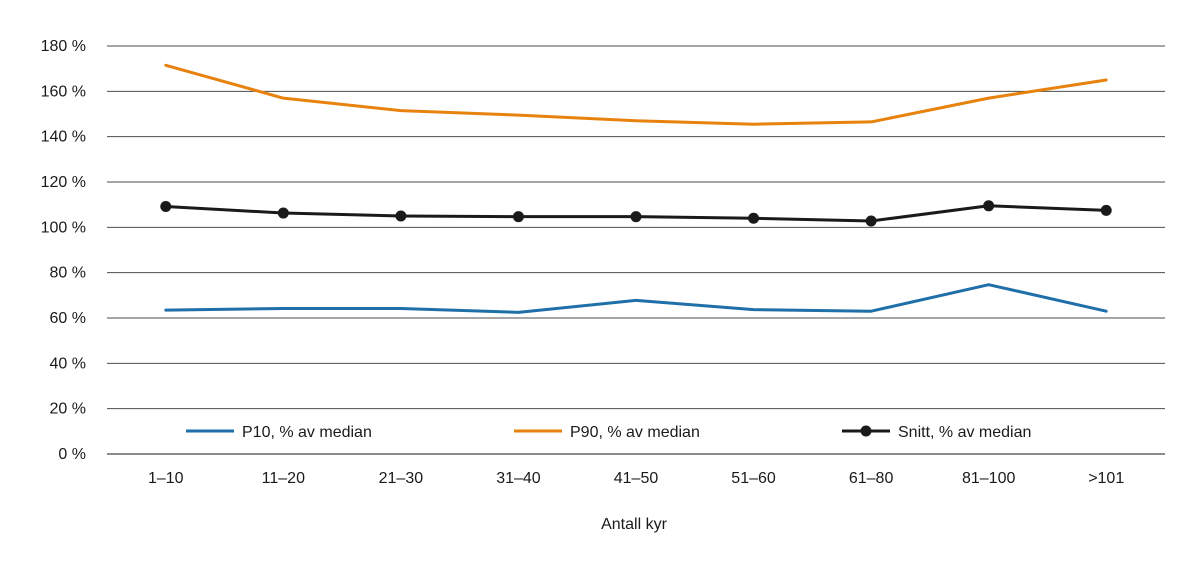  Describe the element at coordinates (63, 227) in the screenshot. I see `y-tick-label: 100 %` at that location.